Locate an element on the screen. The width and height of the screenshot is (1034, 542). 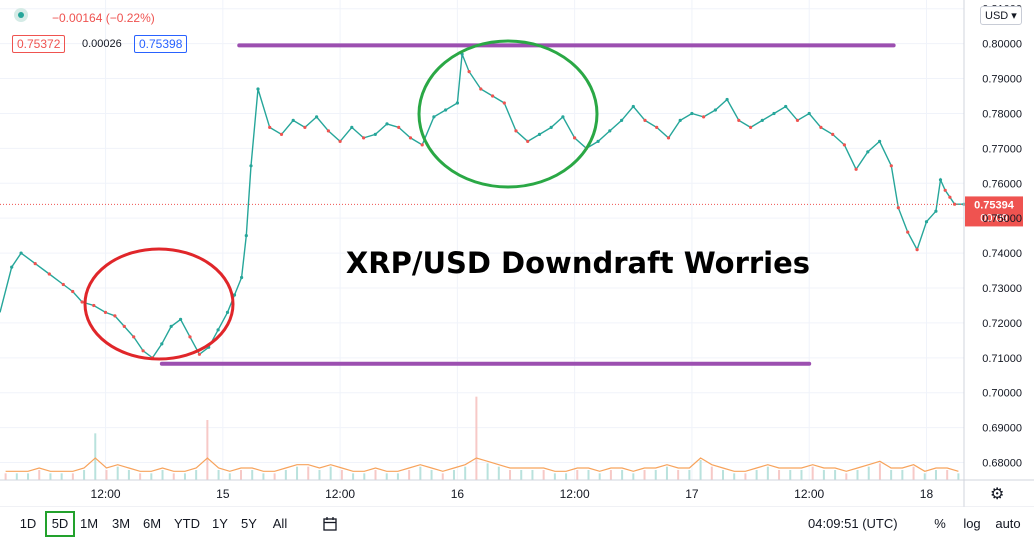
range-5y-button: 5Y is located at coordinates (249, 523).